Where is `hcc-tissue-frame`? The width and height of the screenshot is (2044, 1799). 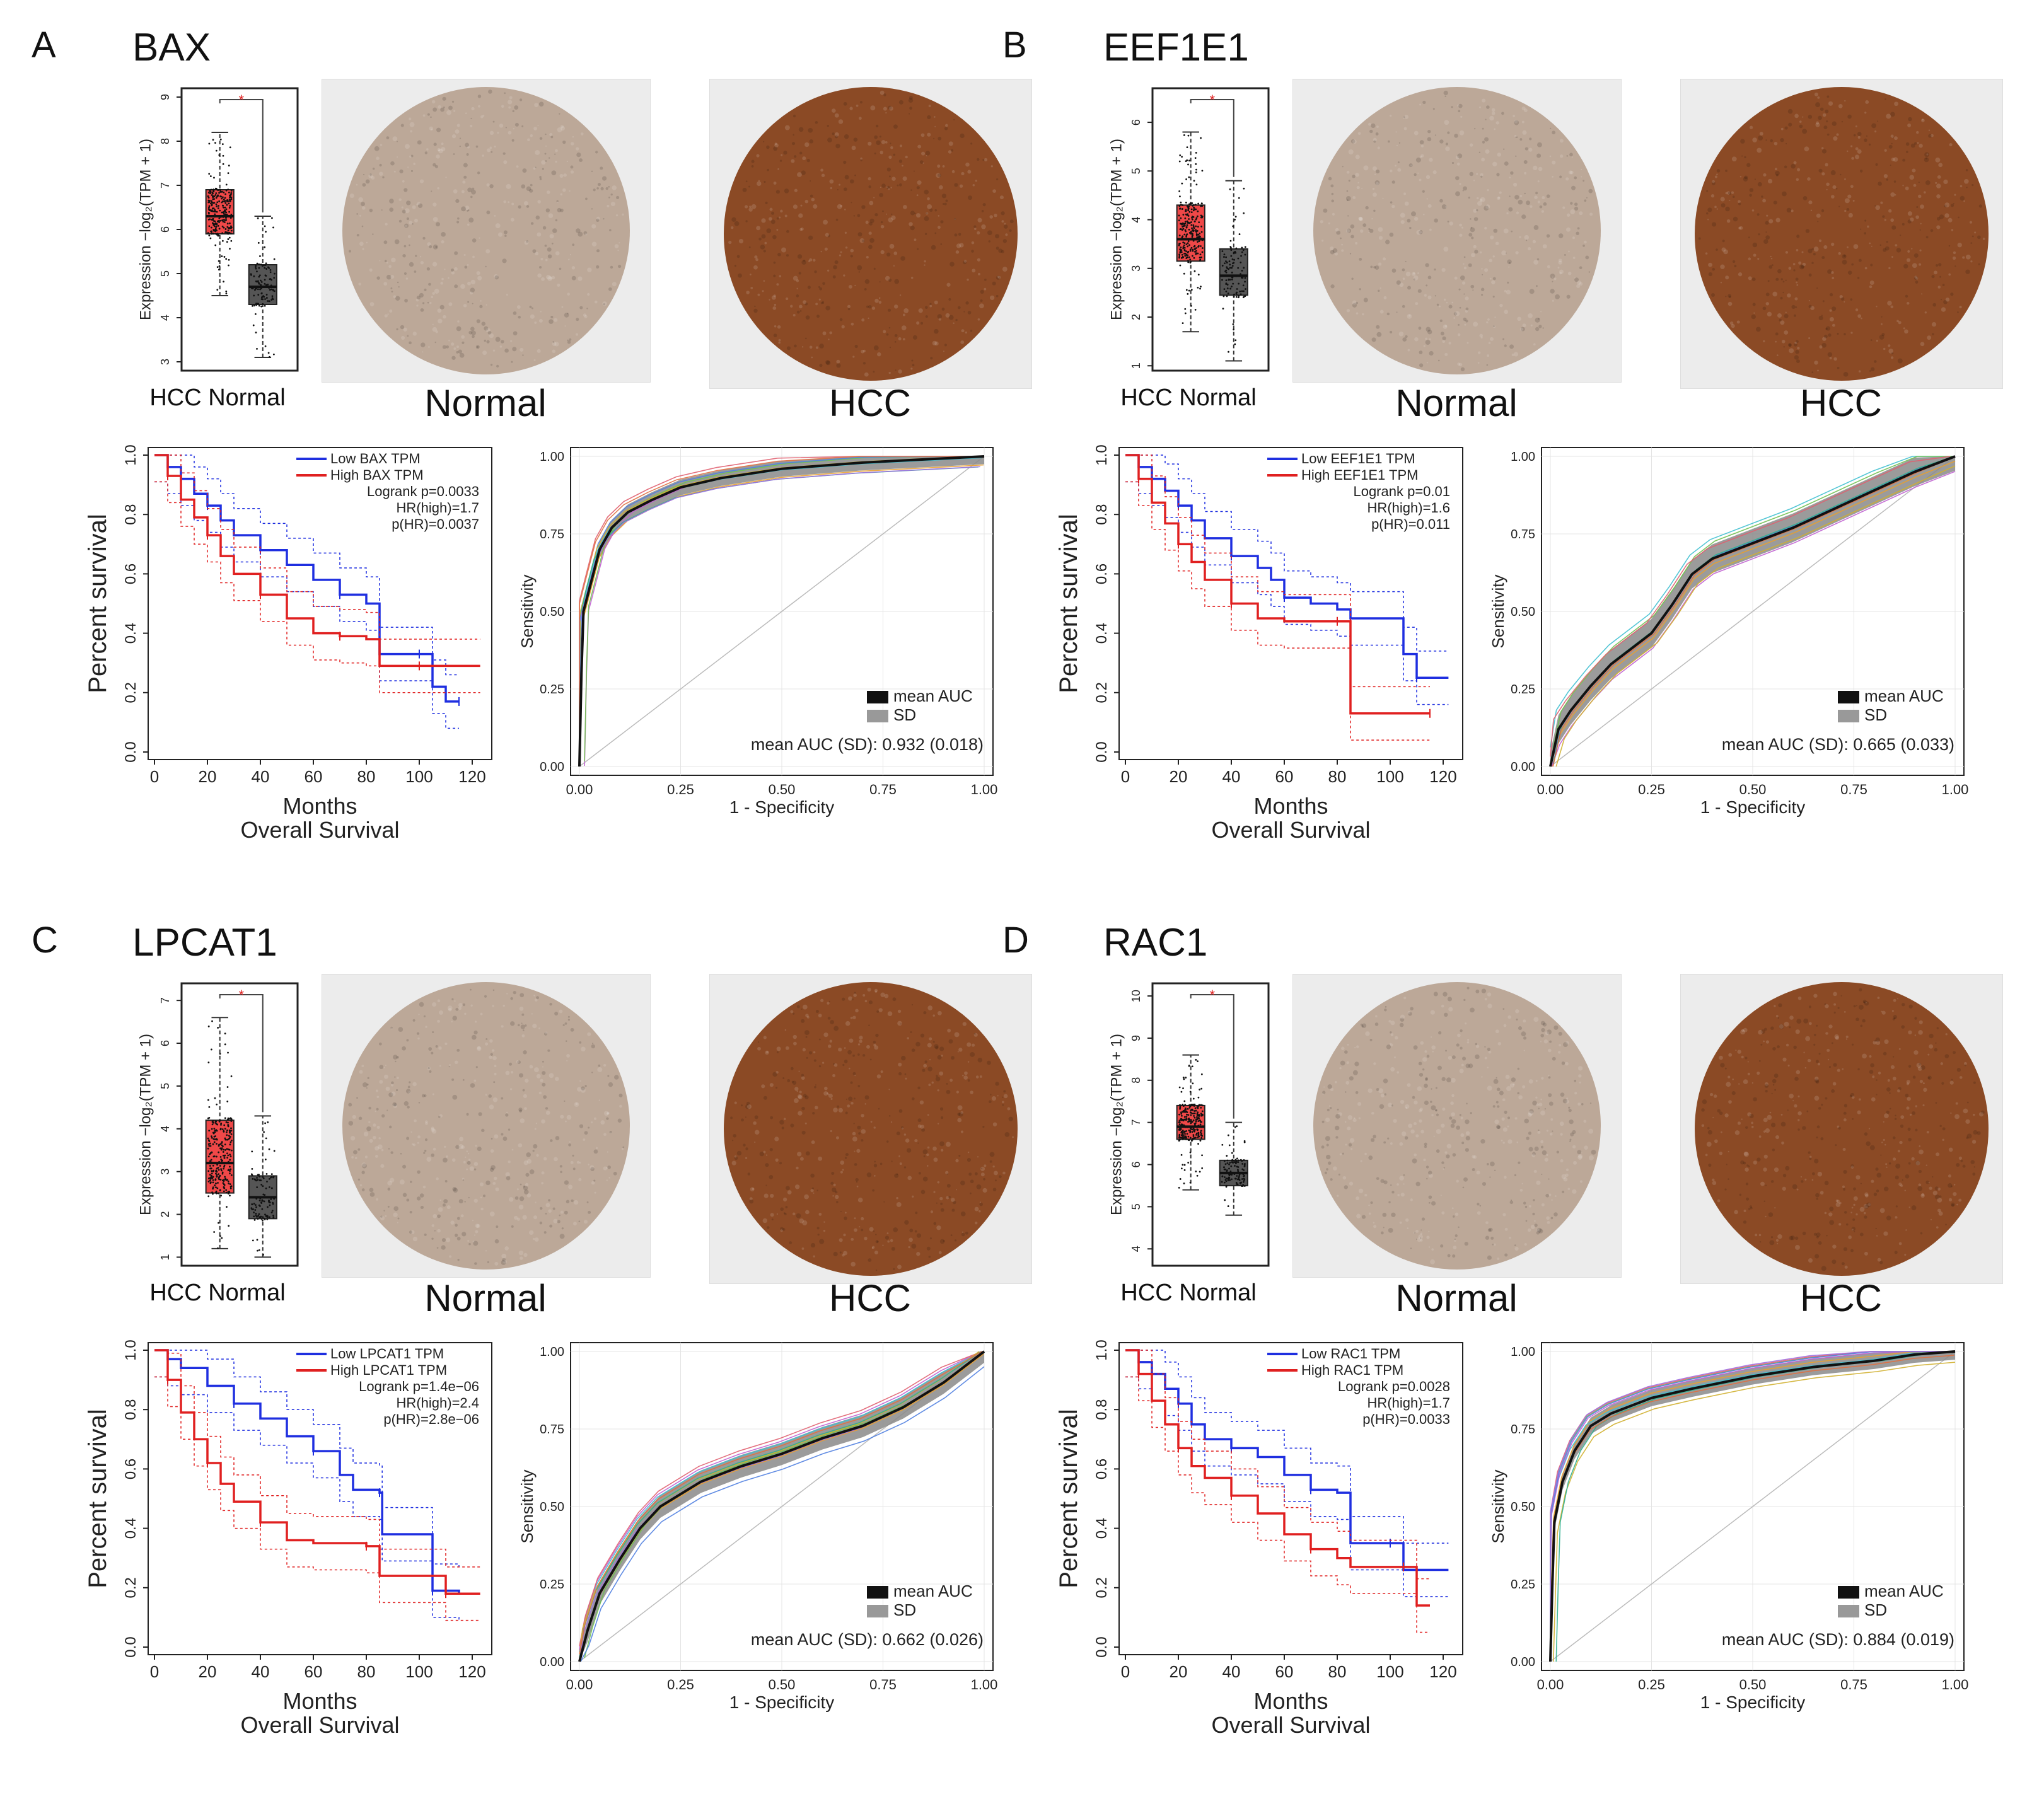
hcc-tissue-frame is located at coordinates (1841, 234).